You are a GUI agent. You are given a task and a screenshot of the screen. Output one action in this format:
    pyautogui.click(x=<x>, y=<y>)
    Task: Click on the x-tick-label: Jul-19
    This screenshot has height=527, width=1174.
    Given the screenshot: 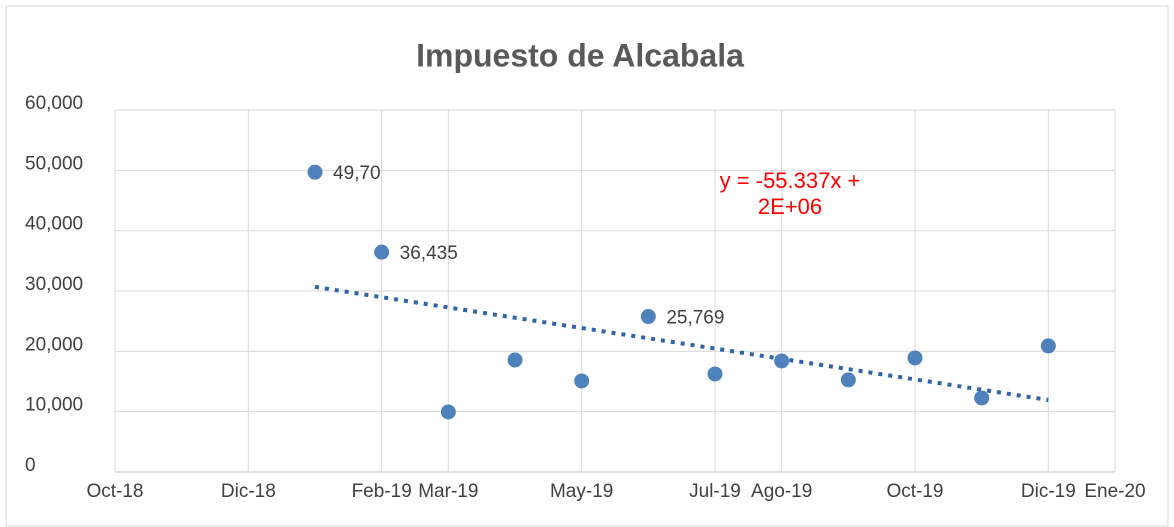 What is the action you would take?
    pyautogui.click(x=715, y=491)
    